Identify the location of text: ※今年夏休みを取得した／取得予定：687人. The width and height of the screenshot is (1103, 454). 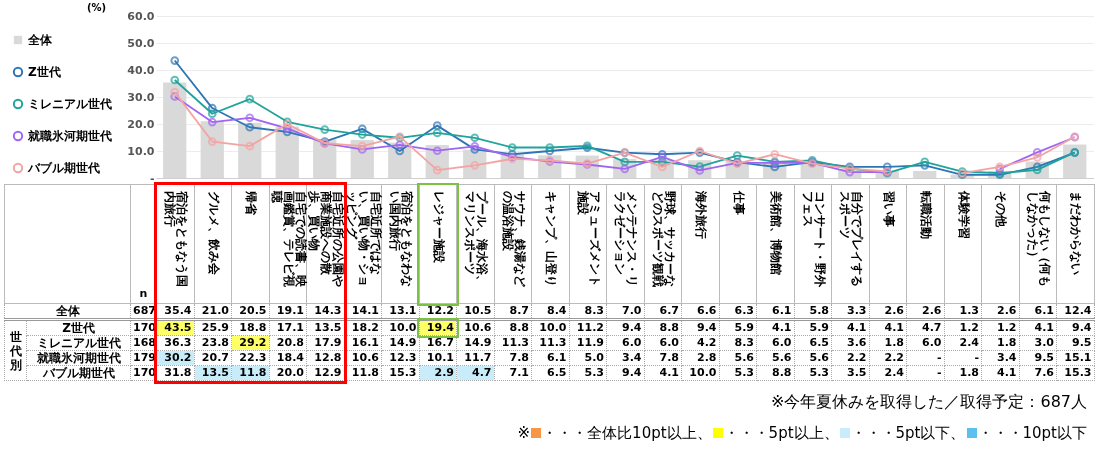
(929, 402).